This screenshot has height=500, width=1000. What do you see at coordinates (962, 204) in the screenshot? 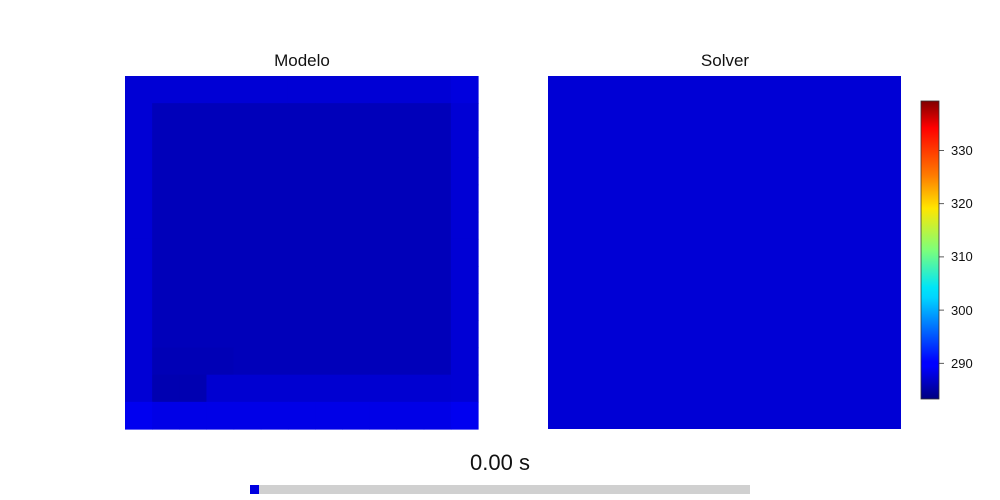
I see `colorbar-tick-label: 320` at bounding box center [962, 204].